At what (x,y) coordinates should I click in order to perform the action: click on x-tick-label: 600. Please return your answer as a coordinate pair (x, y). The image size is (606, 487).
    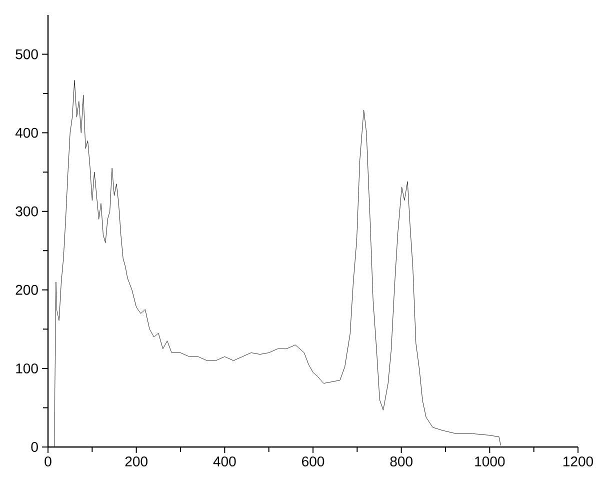
    Looking at the image, I should click on (313, 461).